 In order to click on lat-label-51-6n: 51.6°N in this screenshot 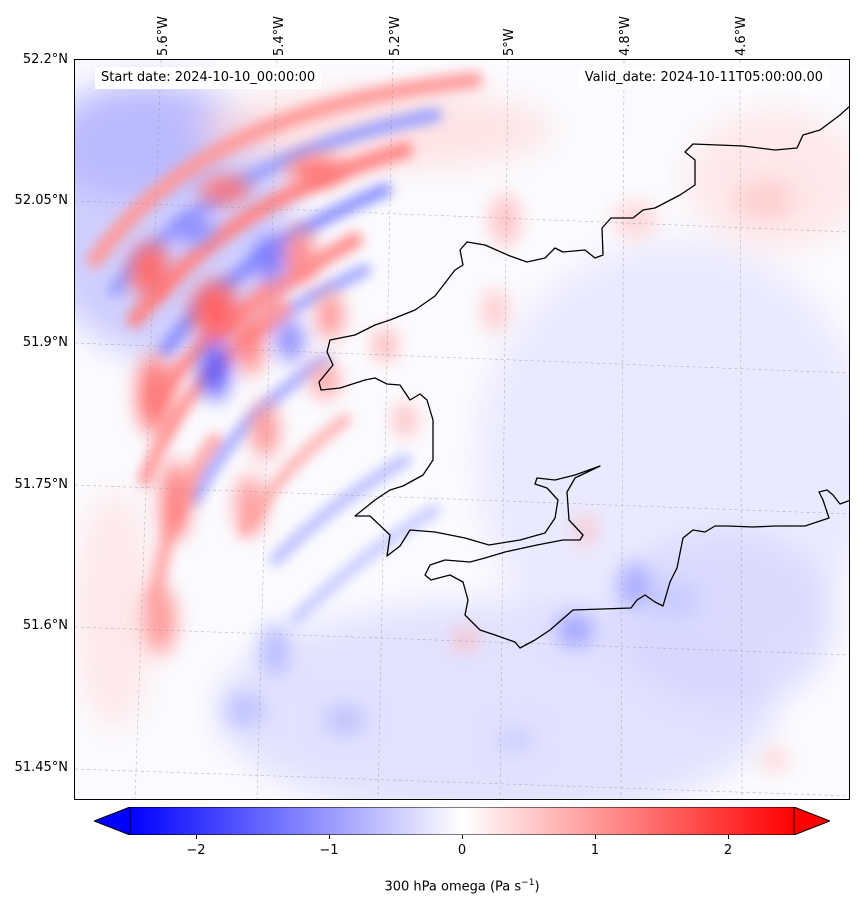, I will do `click(45, 625)`.